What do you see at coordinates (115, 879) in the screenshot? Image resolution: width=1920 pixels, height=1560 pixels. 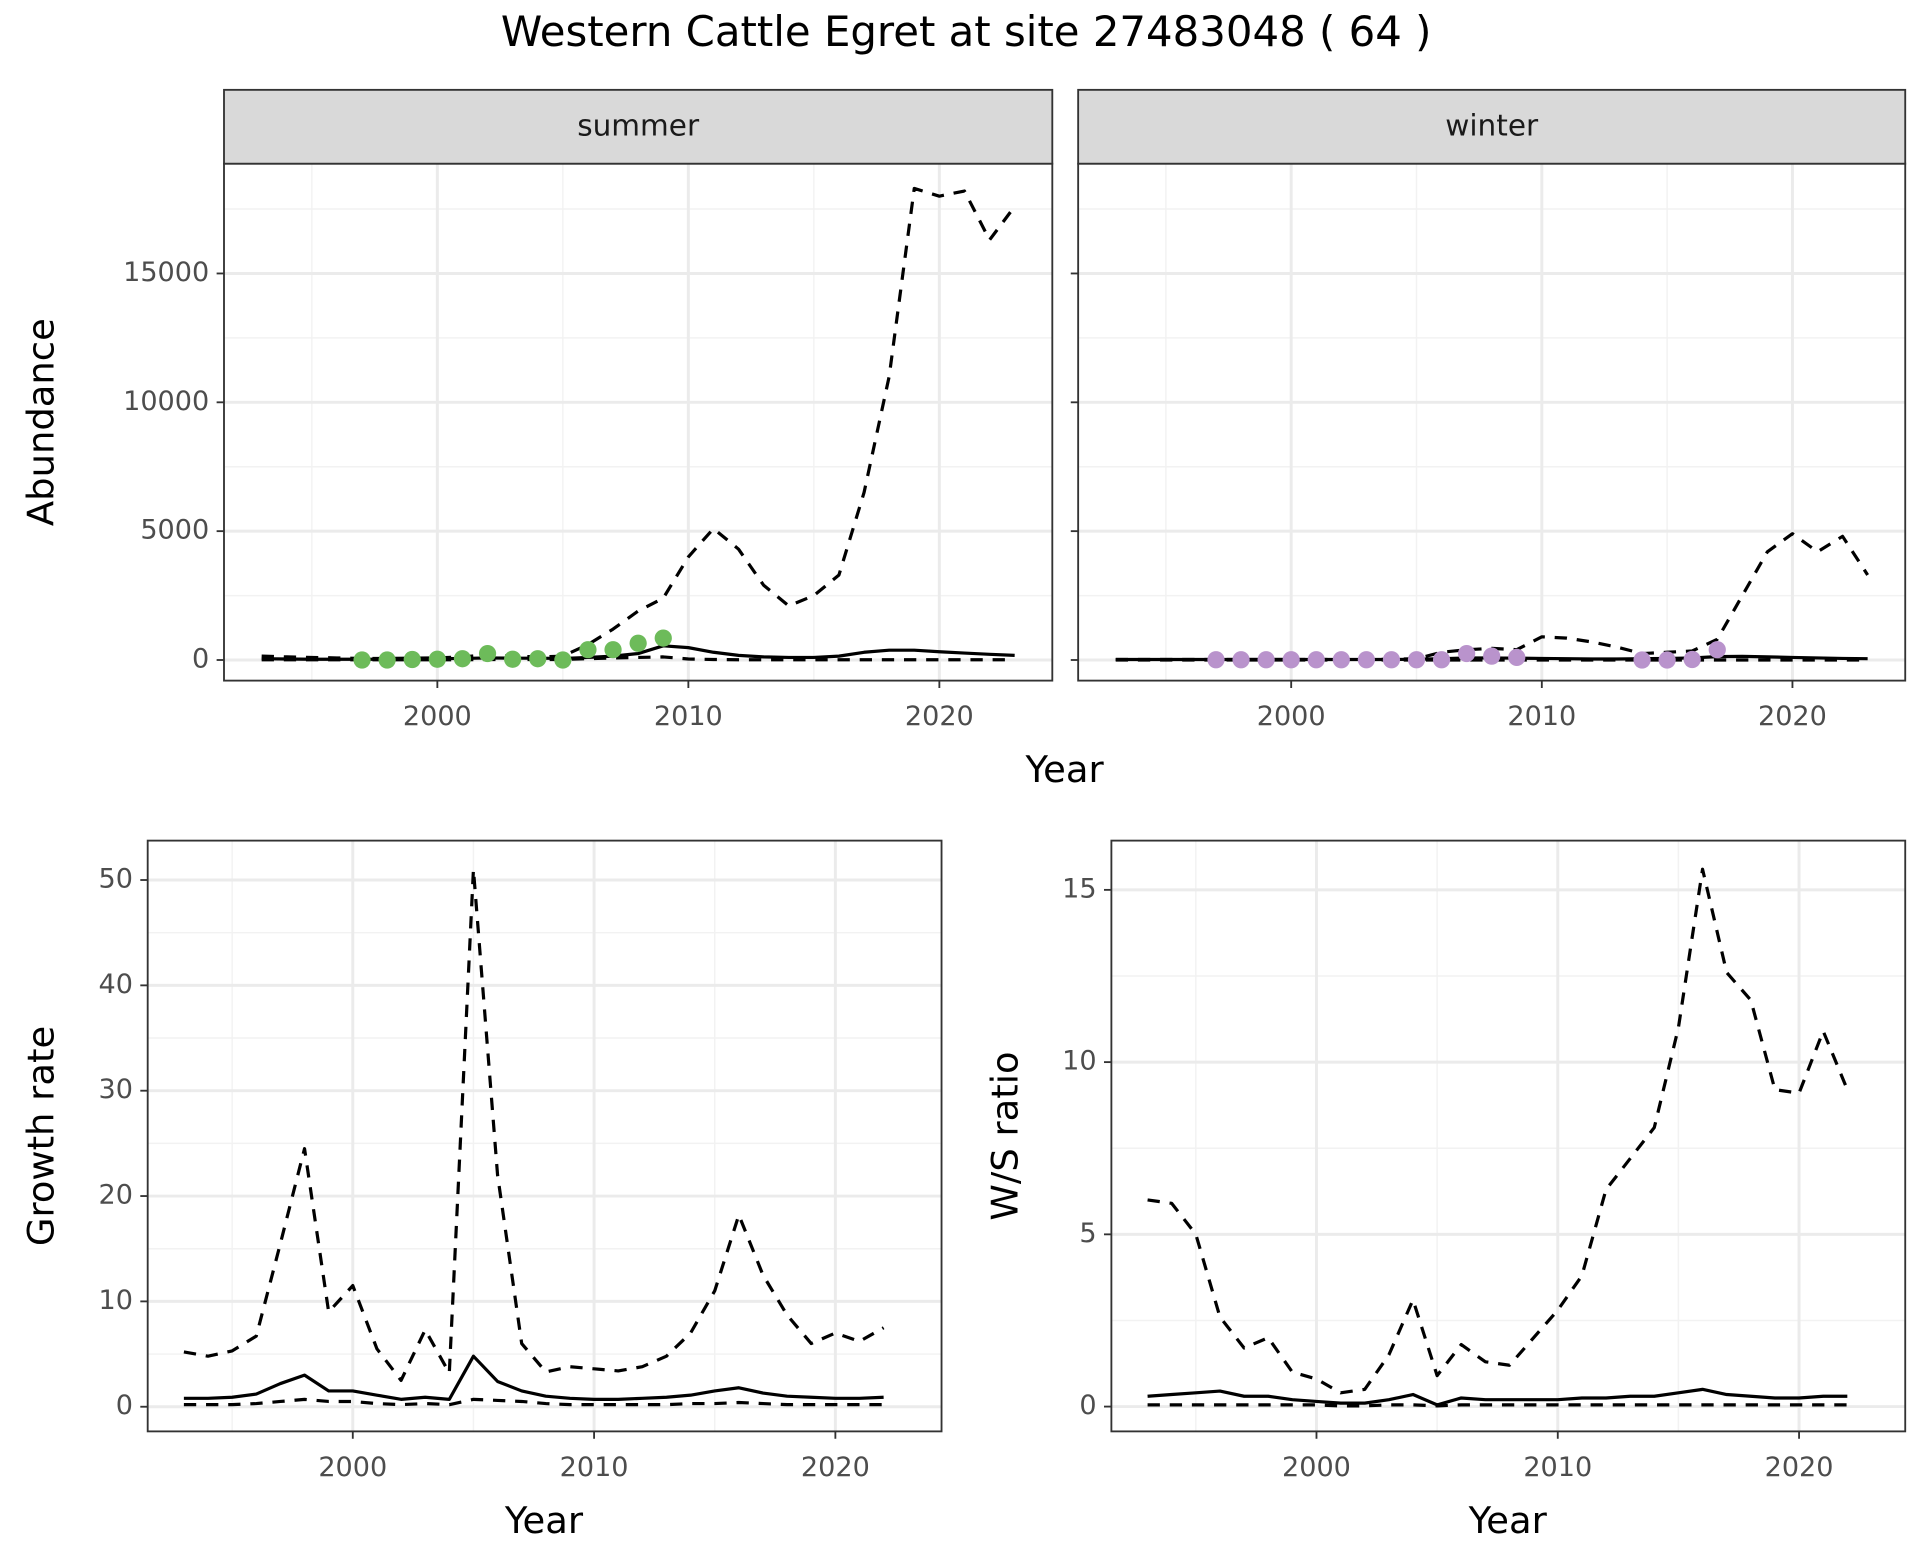 I see `y-tick-label: 50` at bounding box center [115, 879].